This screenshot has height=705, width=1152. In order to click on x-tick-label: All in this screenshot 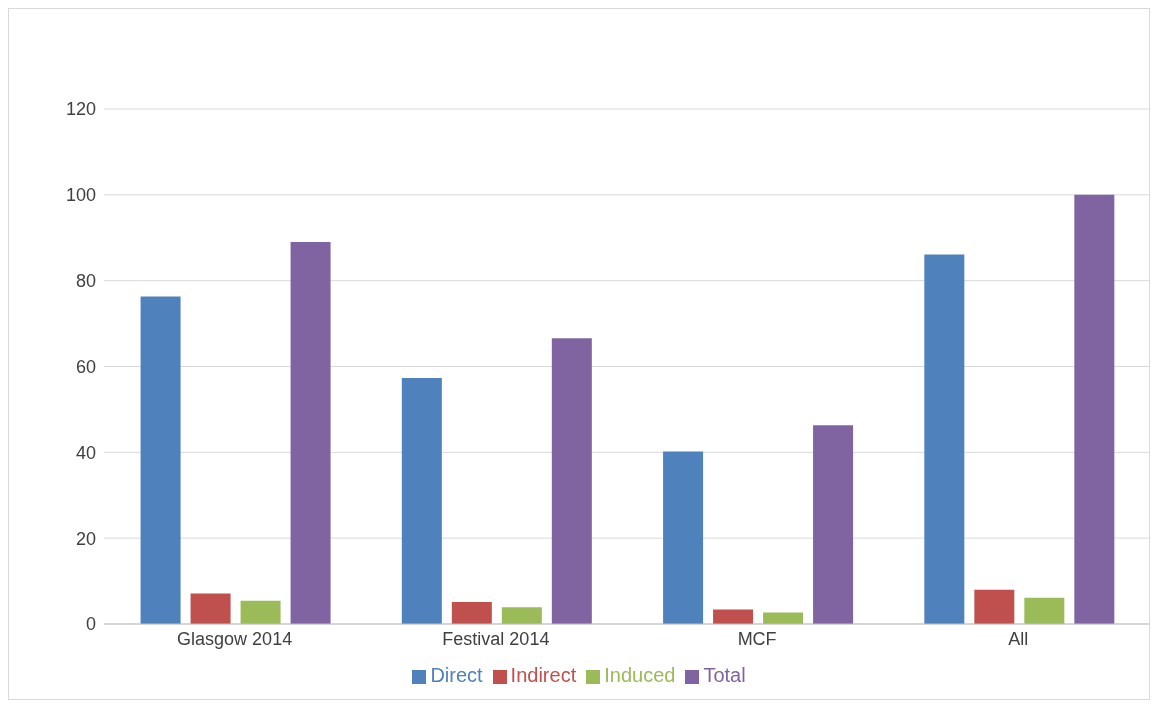, I will do `click(1018, 638)`.